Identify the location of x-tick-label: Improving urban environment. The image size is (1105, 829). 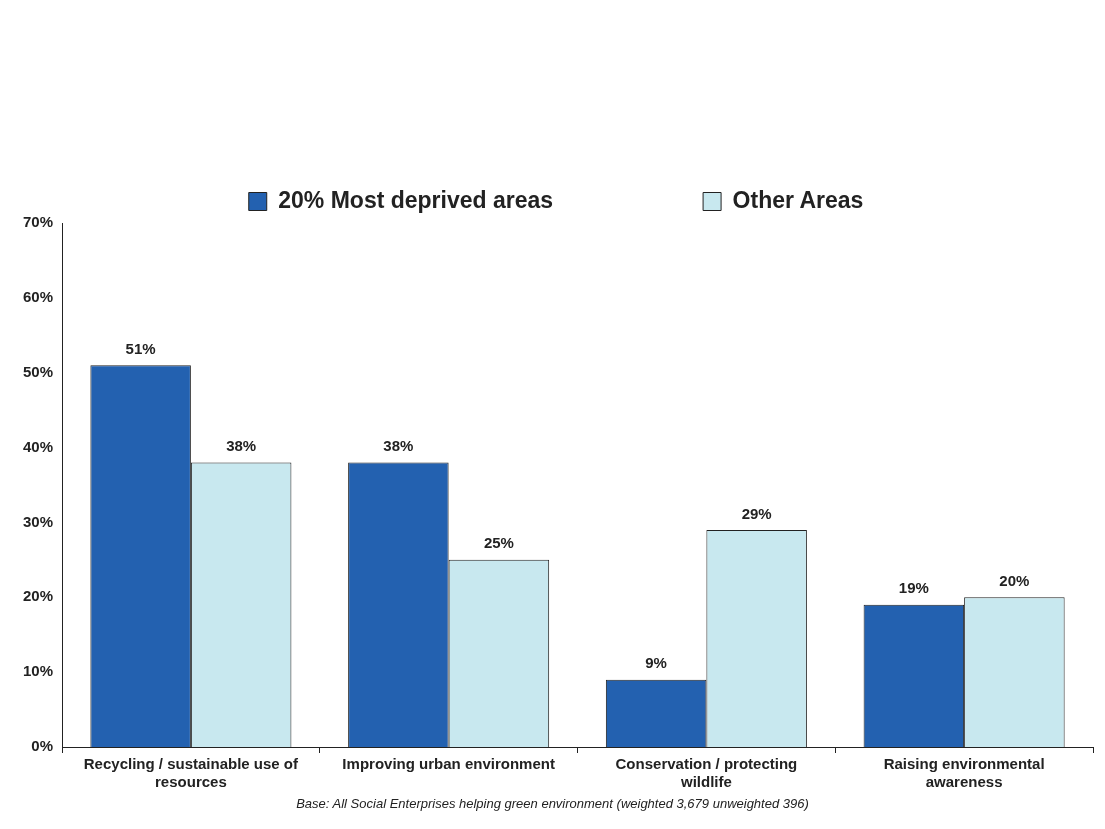
(448, 764).